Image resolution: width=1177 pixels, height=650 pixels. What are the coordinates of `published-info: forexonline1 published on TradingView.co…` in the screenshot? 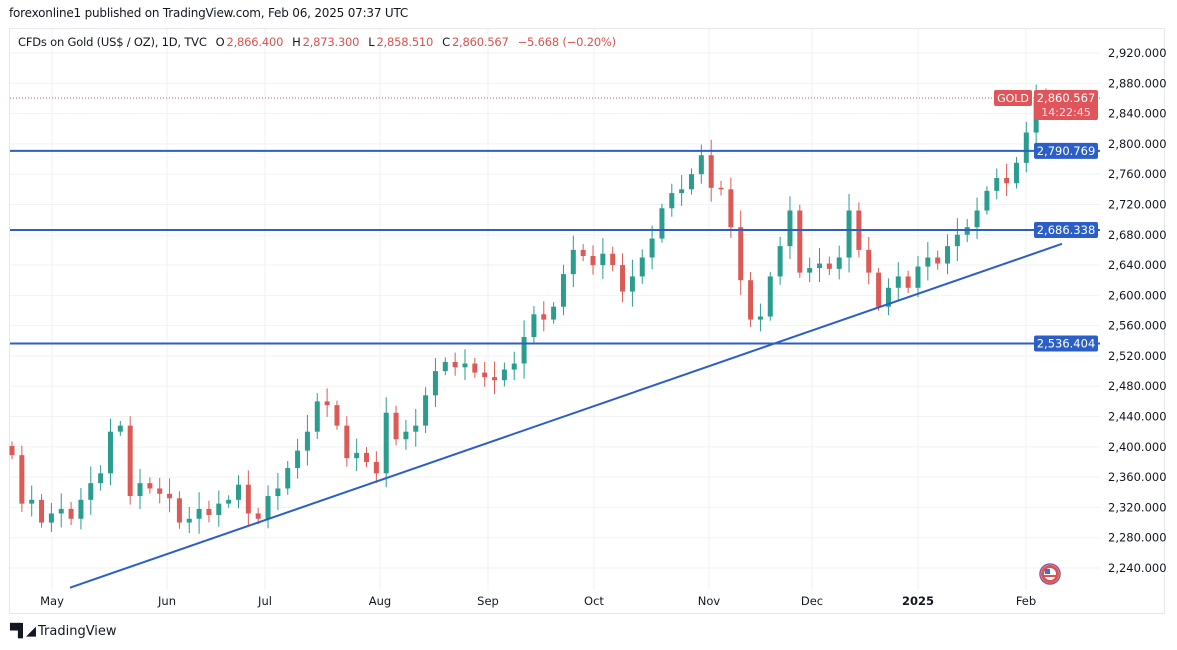 It's located at (209, 13).